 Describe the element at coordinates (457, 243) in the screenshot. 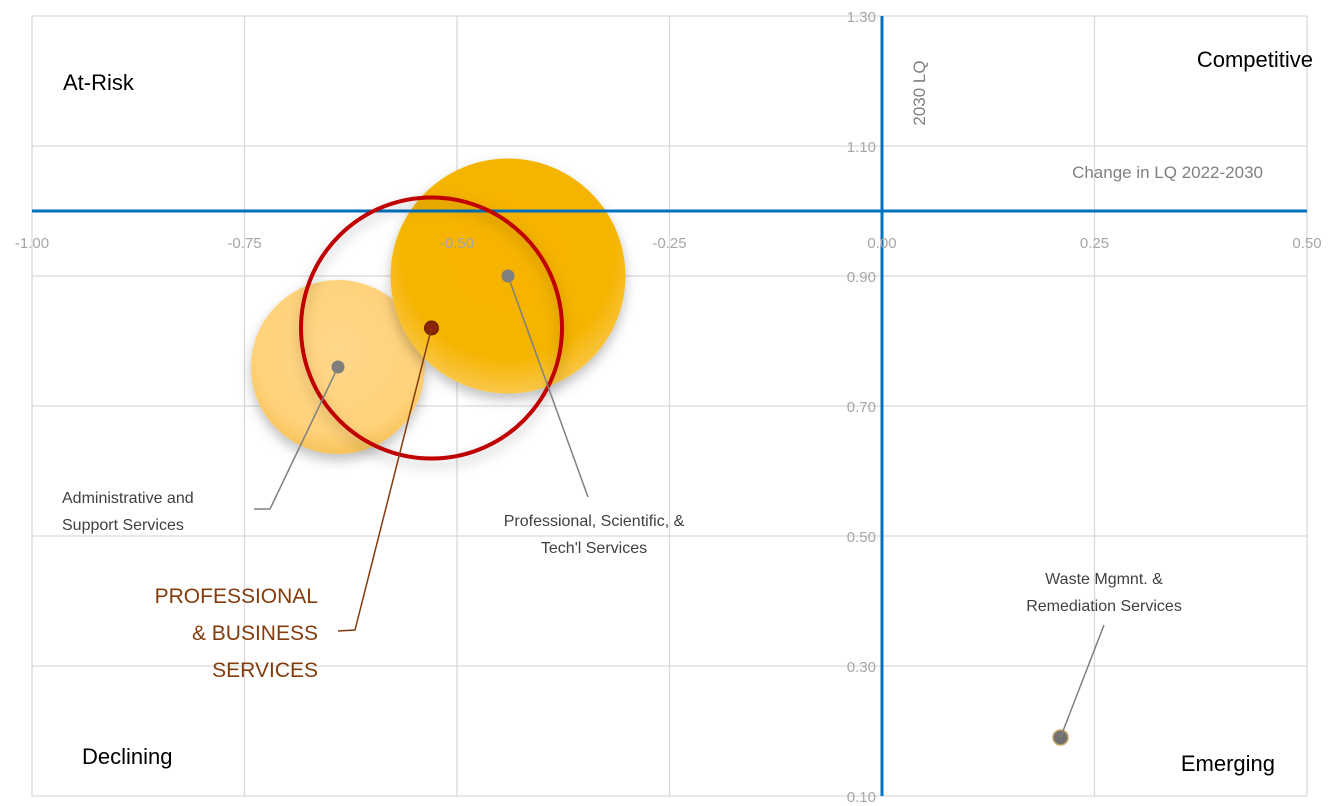

I see `x-tick-label: -0.50` at that location.